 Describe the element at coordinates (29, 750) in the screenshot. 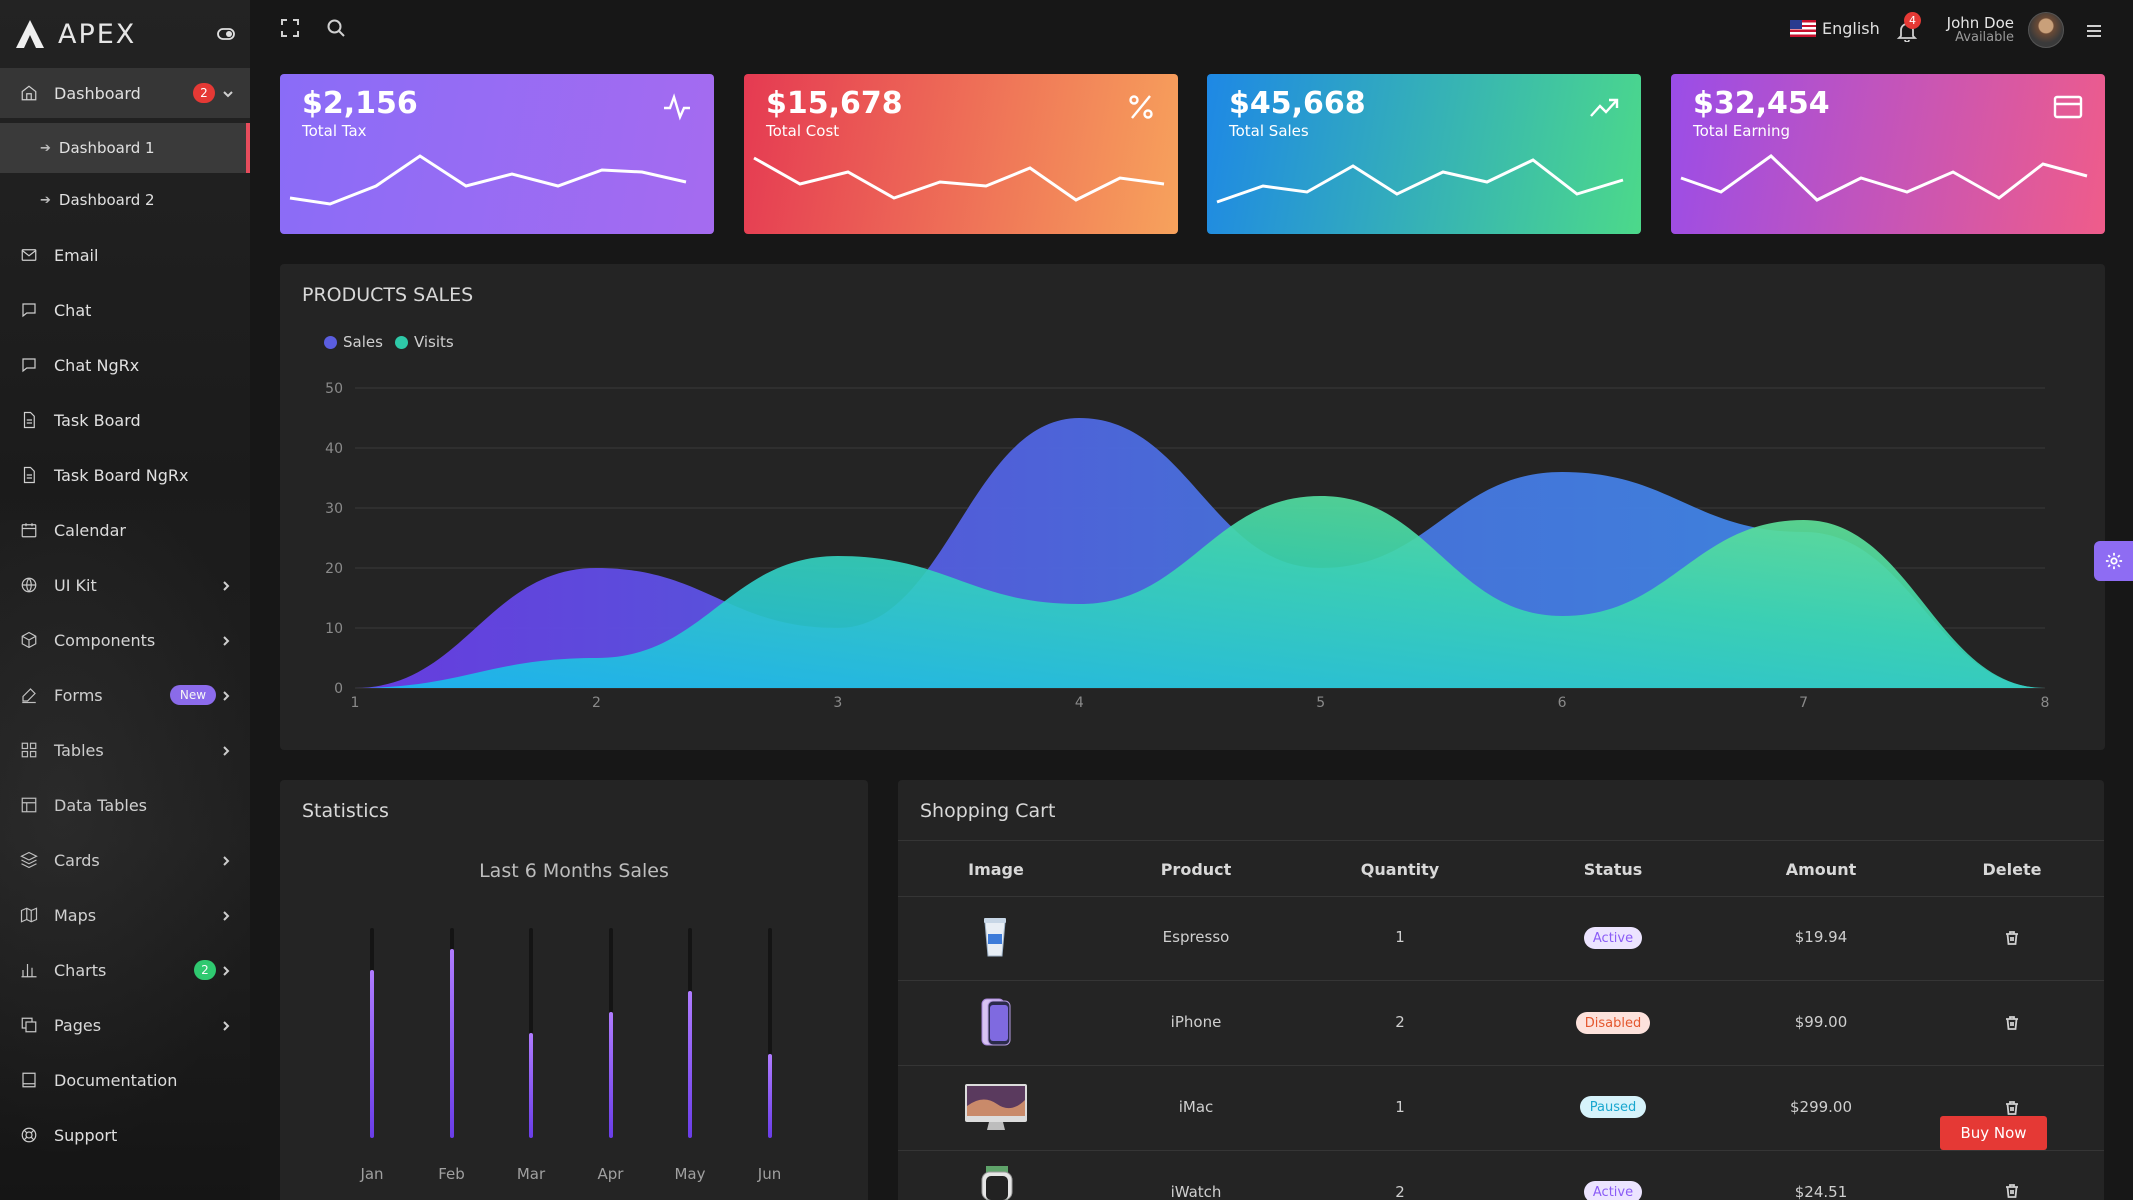

I see `grid-icon` at that location.